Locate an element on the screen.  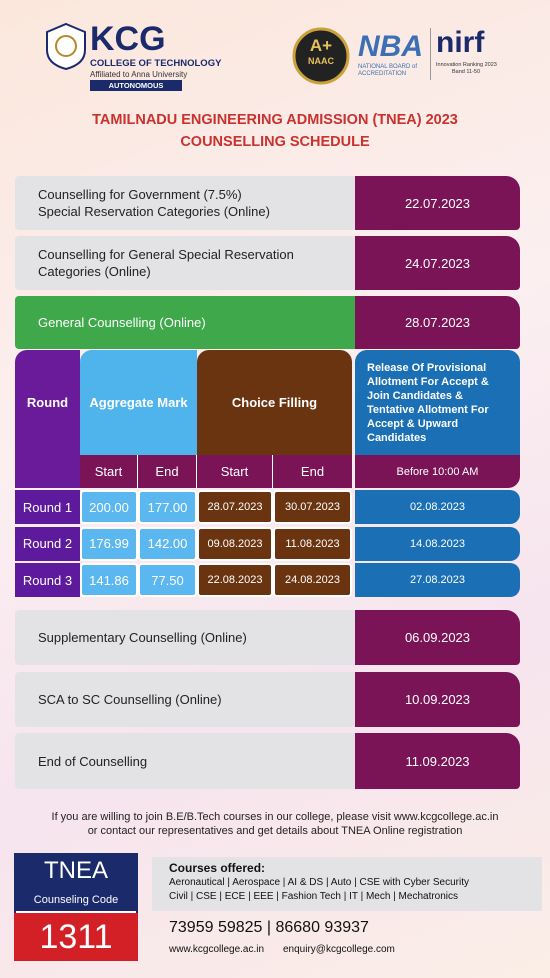
table-cell: 27.08.2023 is located at coordinates (437, 580).